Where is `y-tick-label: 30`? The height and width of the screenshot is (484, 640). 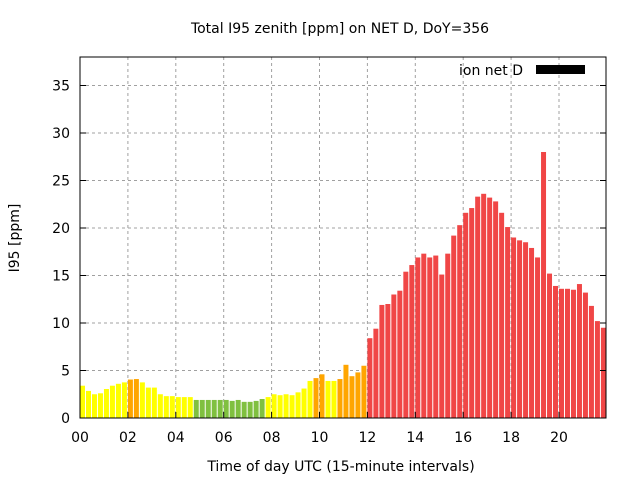 y-tick-label: 30 is located at coordinates (61, 134).